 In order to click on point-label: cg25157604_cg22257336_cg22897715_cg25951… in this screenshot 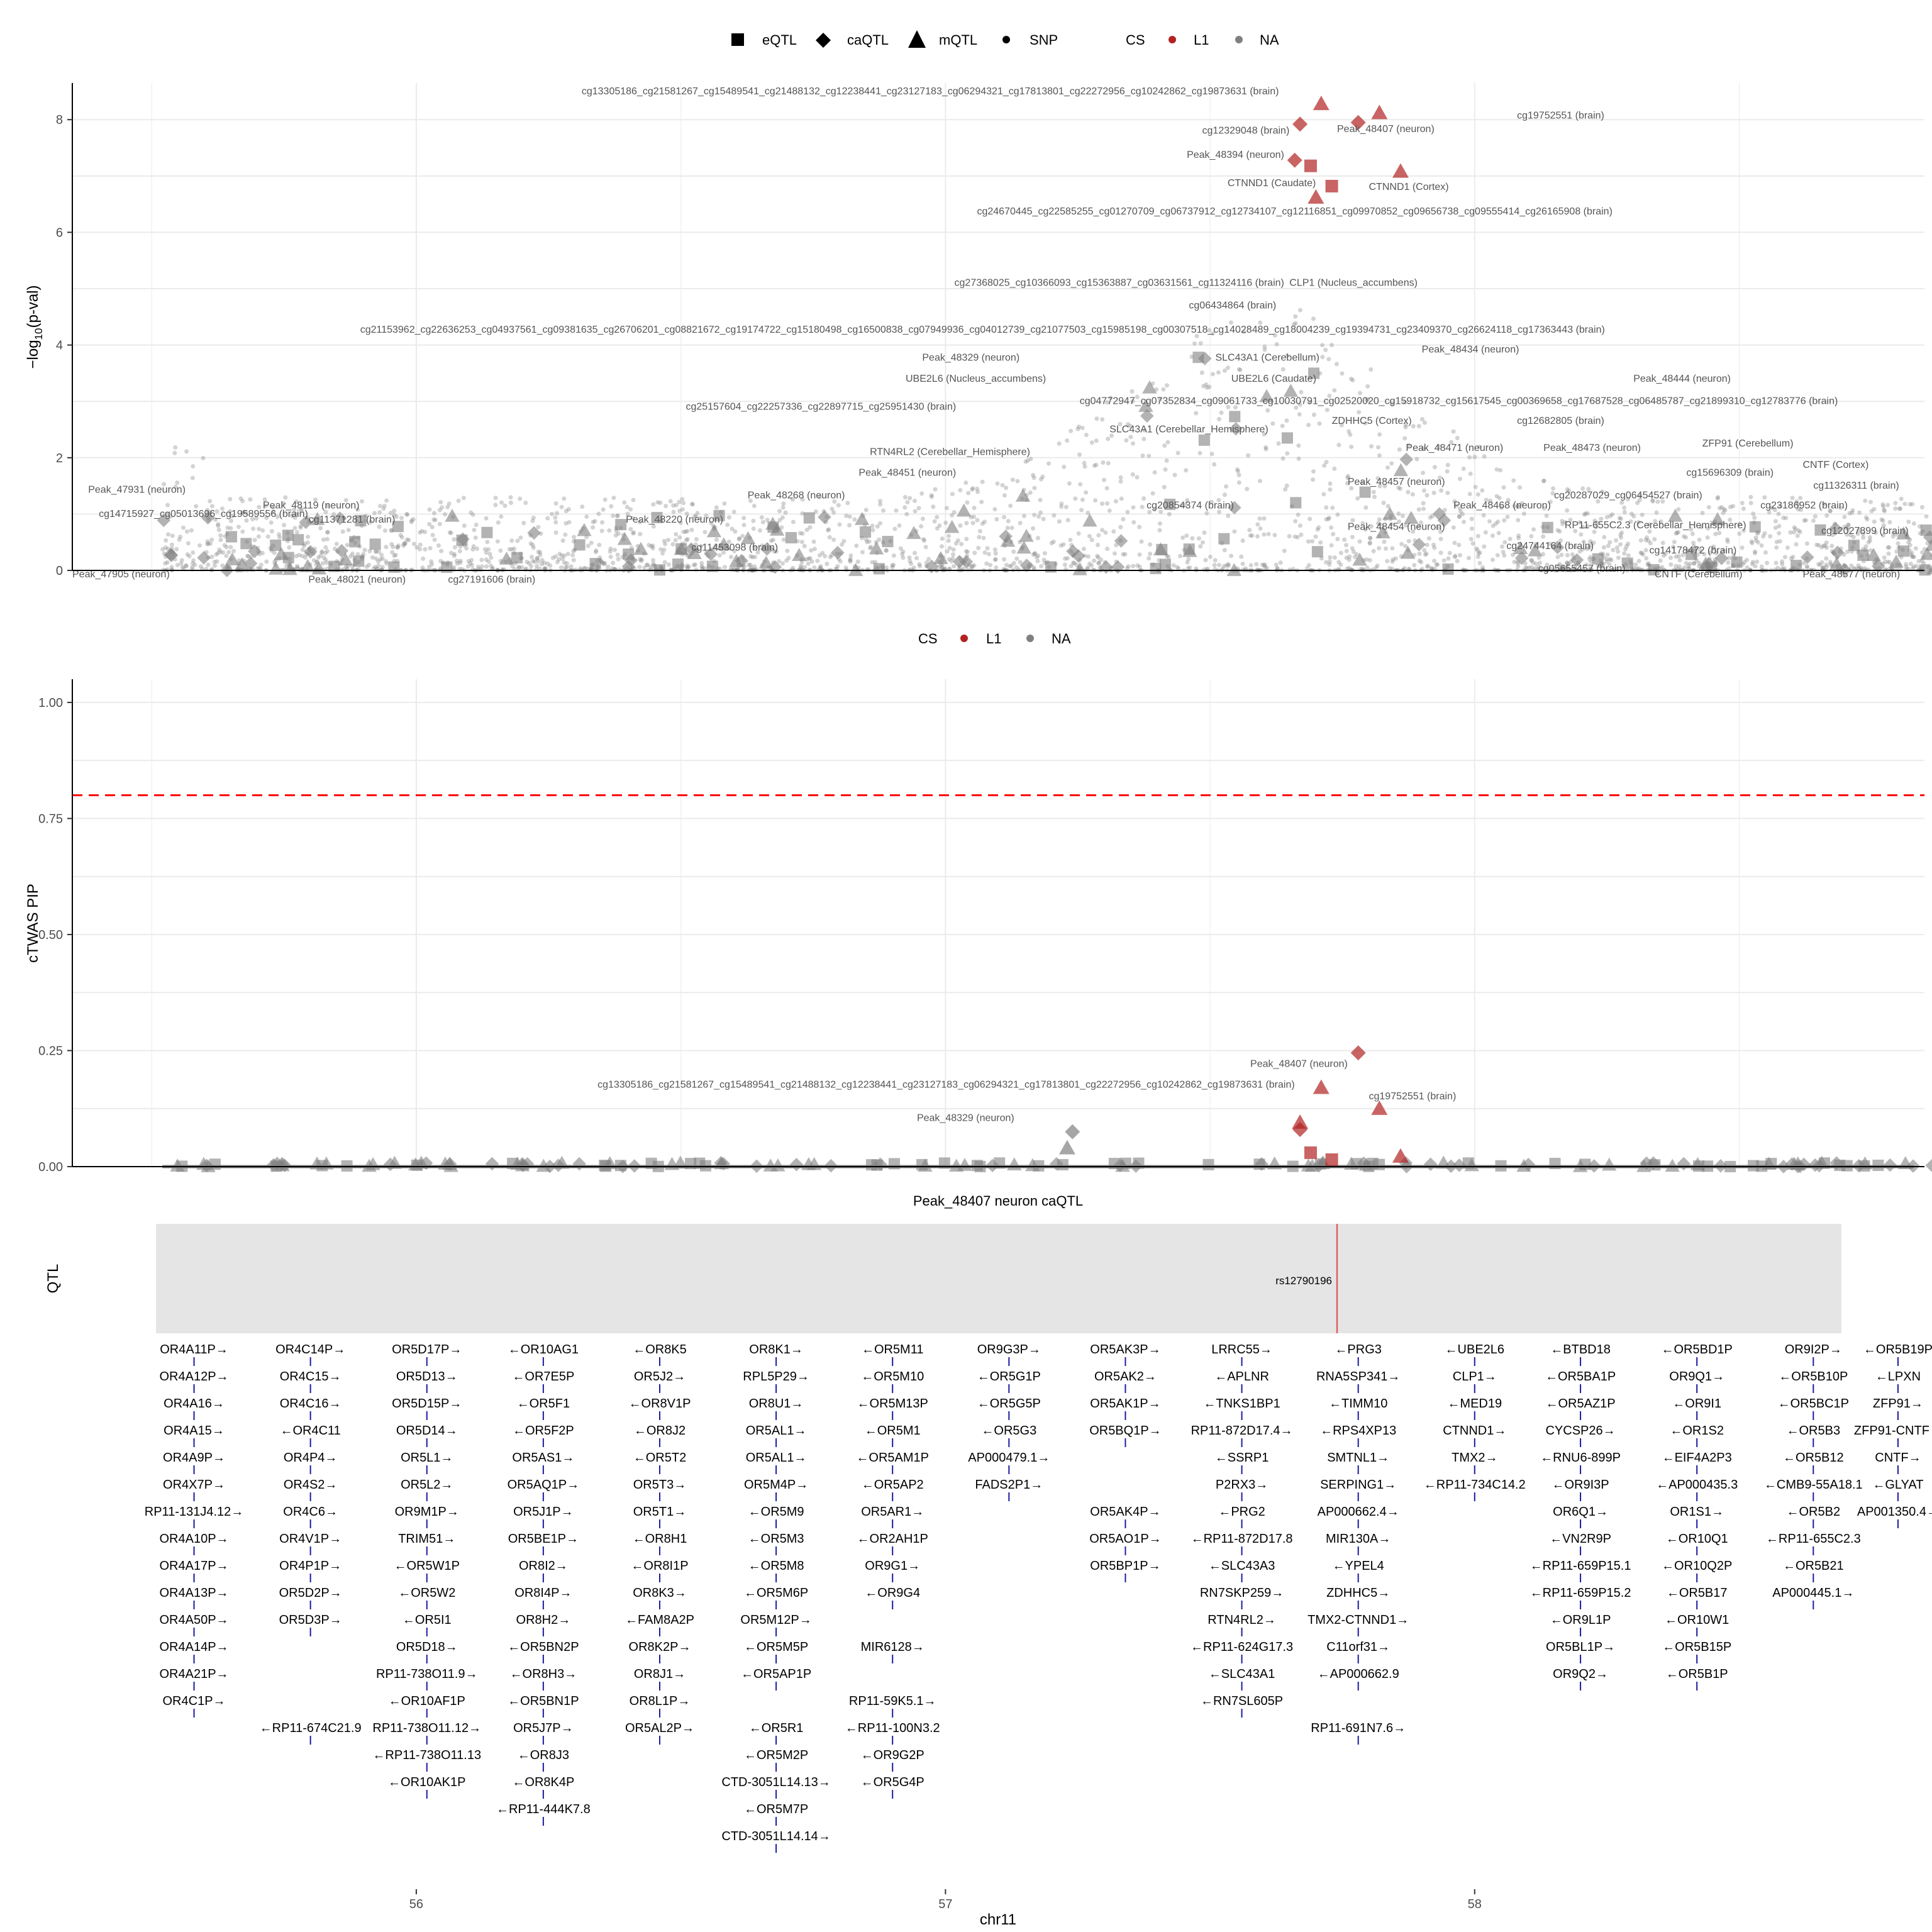, I will do `click(821, 407)`.